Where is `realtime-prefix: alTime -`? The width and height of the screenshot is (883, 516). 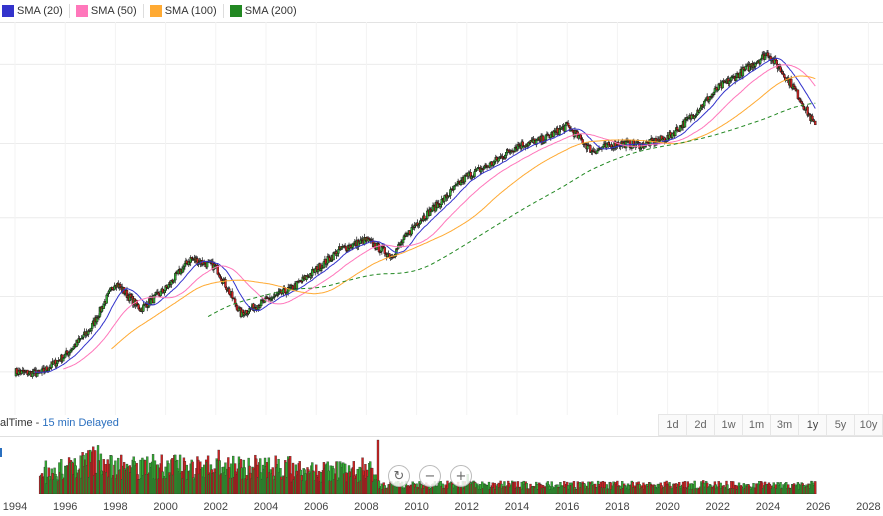 realtime-prefix: alTime - is located at coordinates (21, 423).